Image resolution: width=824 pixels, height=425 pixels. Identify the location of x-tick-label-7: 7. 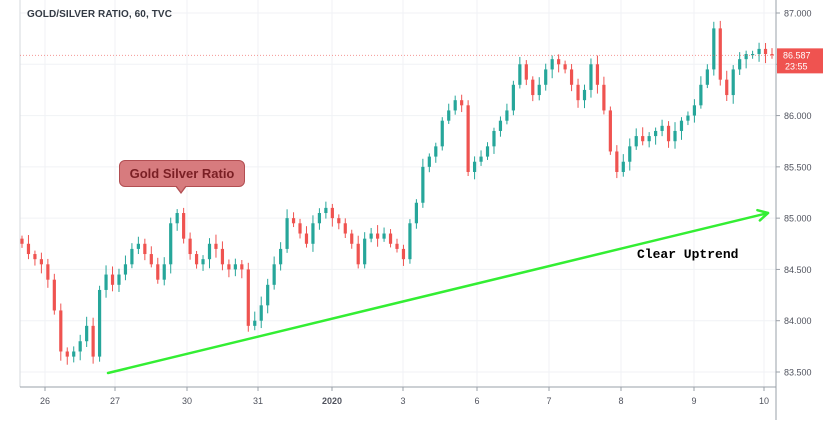
(548, 401).